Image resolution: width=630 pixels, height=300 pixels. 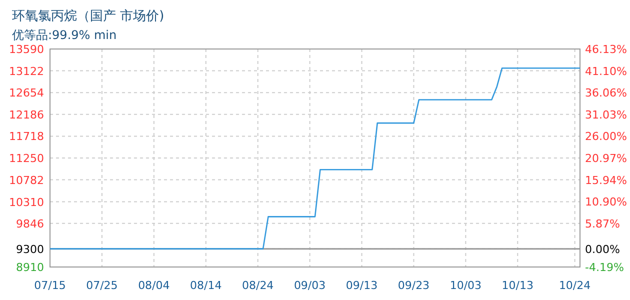 What do you see at coordinates (606, 93) in the screenshot?
I see `y2-tick-label: 36.06%` at bounding box center [606, 93].